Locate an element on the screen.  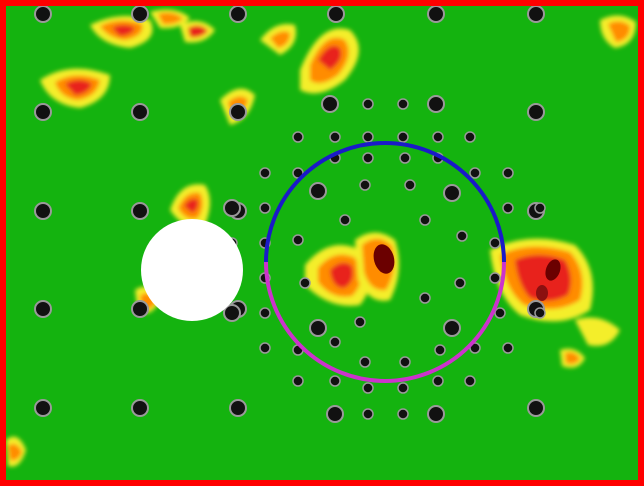
hotspot-top-left is located at coordinates (115, 58).